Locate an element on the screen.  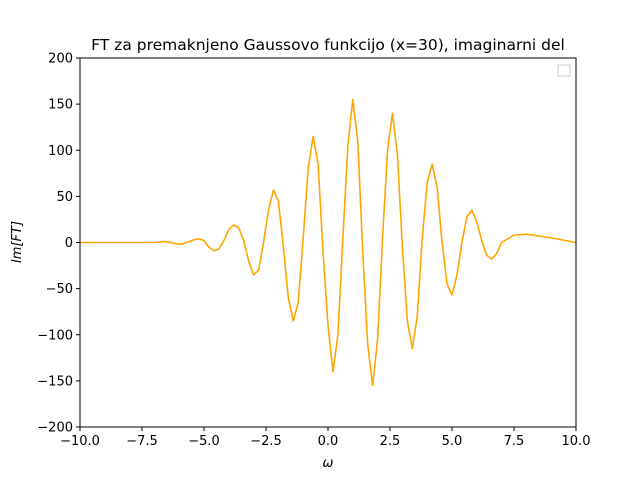
y-tick-label: 0 is located at coordinates (69, 243).